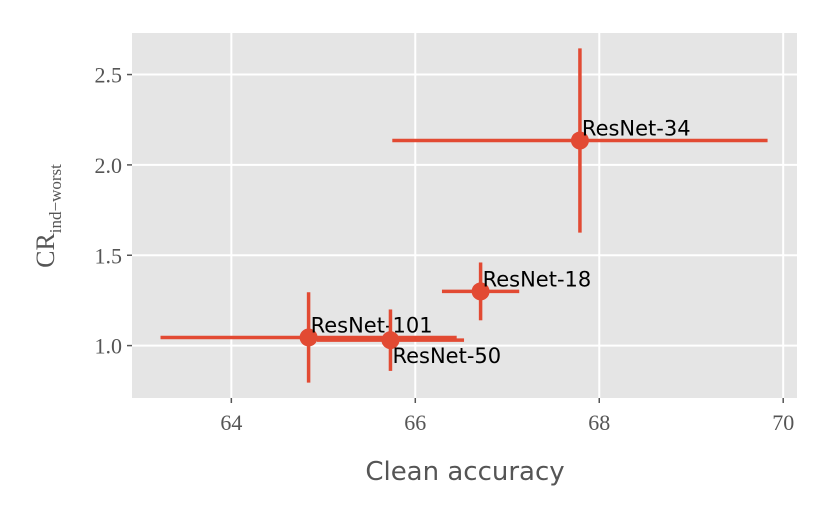  I want to click on y-tick-label: 2.0, so click(109, 165).